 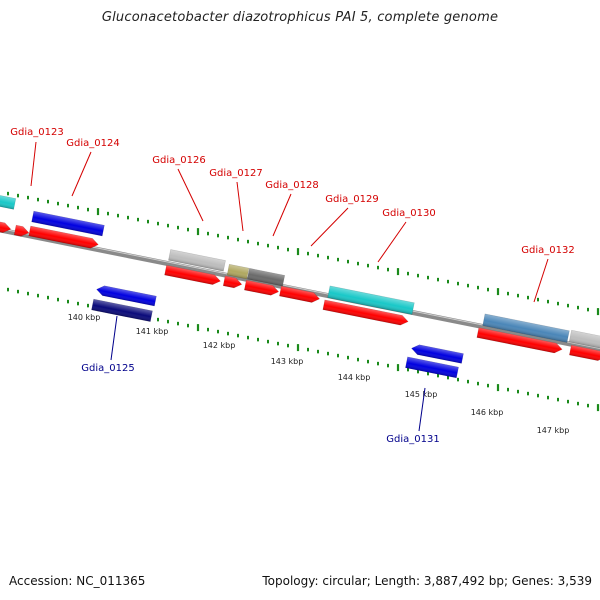 I want to click on scale-label-3: 143 kbp, so click(x=287, y=361).